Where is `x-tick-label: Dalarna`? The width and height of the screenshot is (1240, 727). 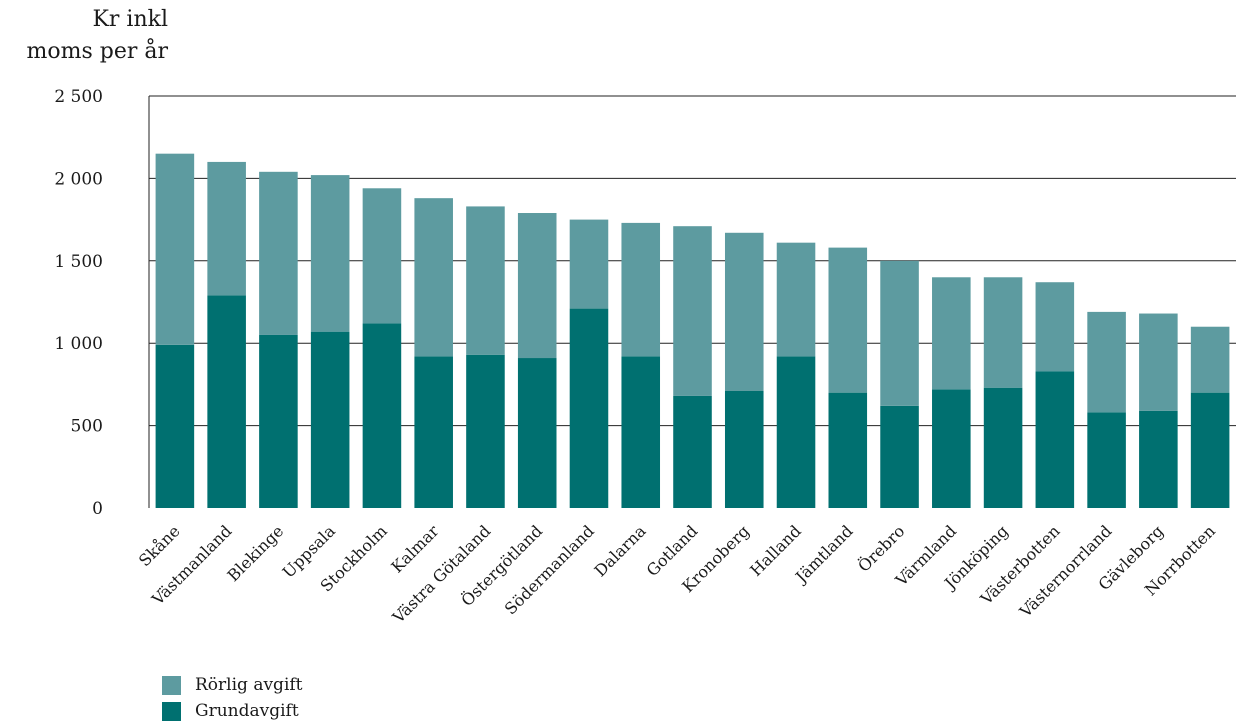
x-tick-label: Dalarna is located at coordinates (620, 550).